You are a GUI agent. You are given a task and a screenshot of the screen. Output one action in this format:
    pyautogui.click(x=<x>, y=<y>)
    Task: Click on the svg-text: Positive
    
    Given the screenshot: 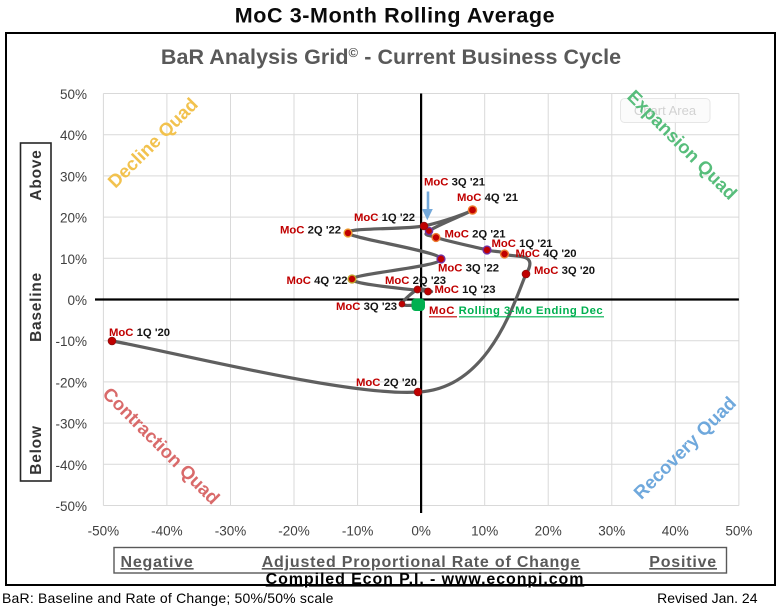 What is the action you would take?
    pyautogui.click(x=683, y=562)
    